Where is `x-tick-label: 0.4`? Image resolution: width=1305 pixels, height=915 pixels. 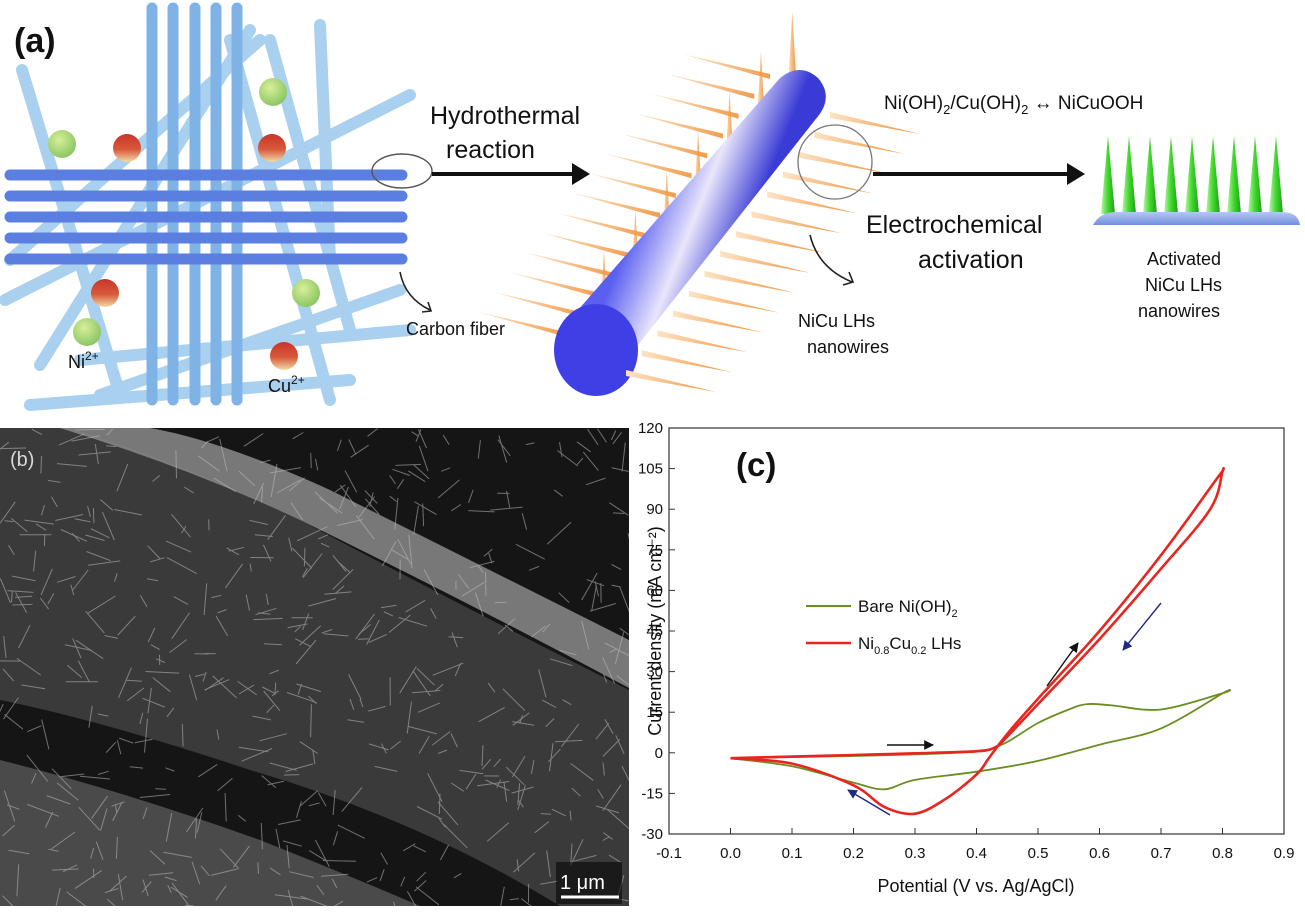
x-tick-label: 0.4 is located at coordinates (976, 853).